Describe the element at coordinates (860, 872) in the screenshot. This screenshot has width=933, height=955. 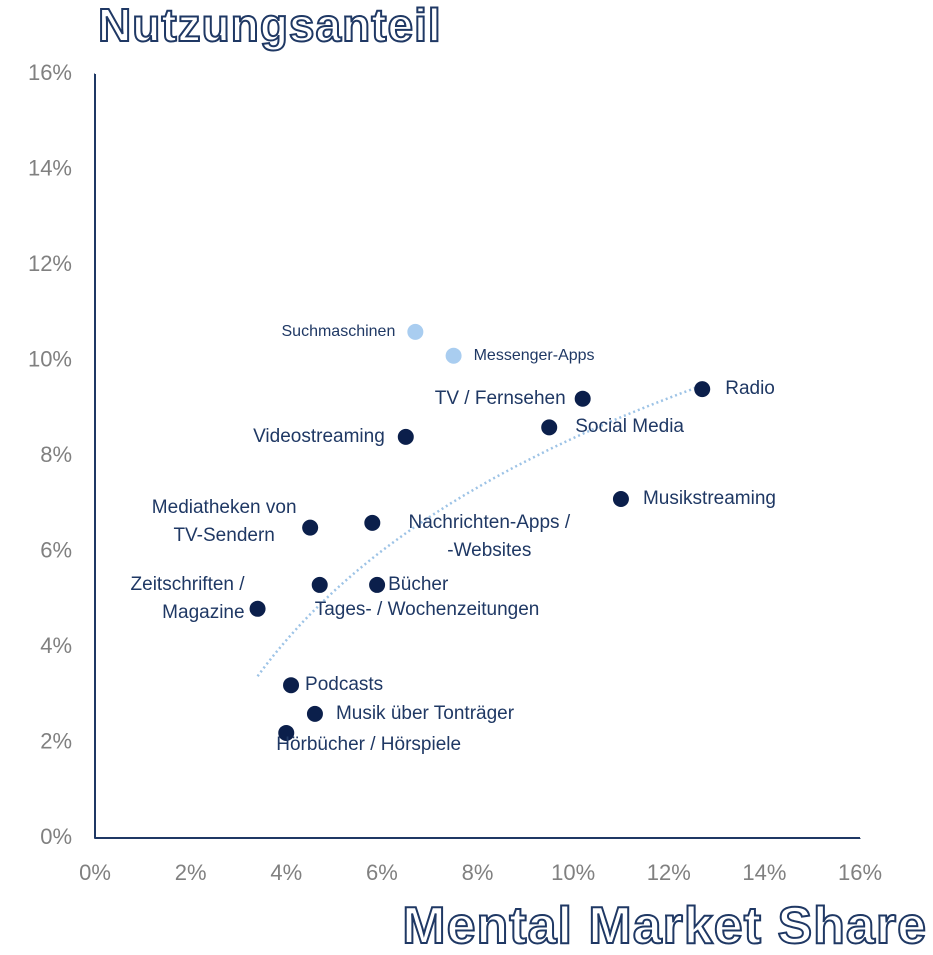
I see `x-tick-label: 16%` at that location.